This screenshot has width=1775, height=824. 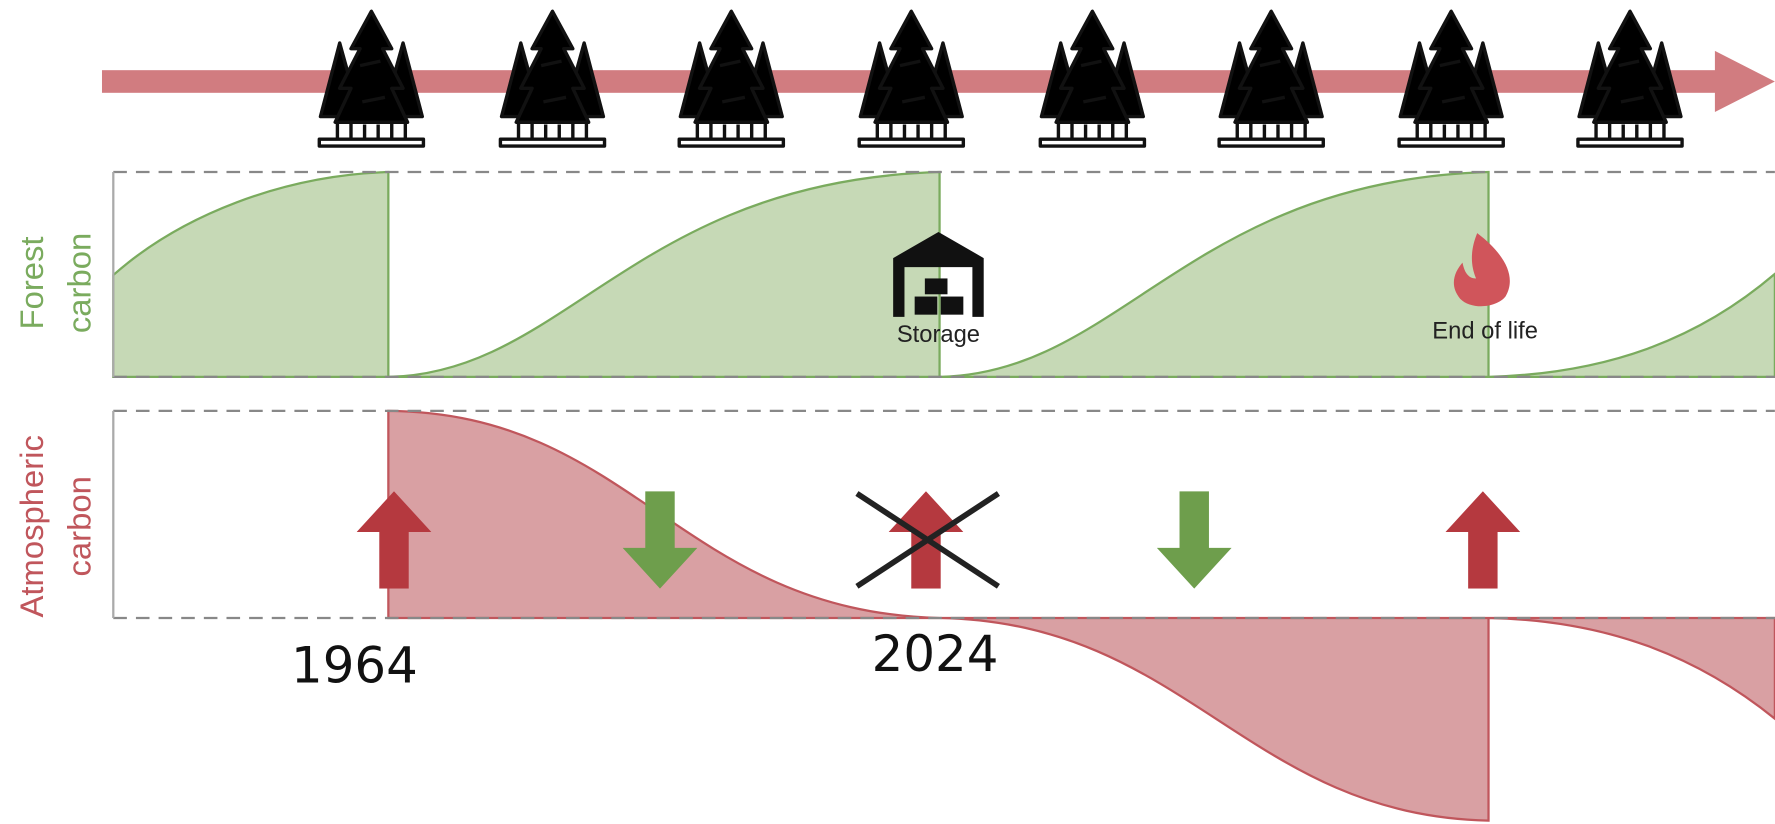 I want to click on label-line: Atmospheric, so click(x=31, y=526).